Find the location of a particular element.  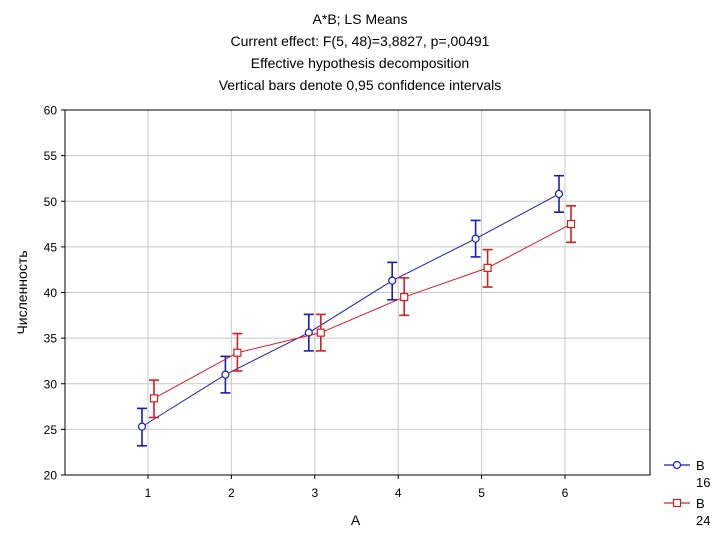

x-tick-label: 4 is located at coordinates (398, 493).